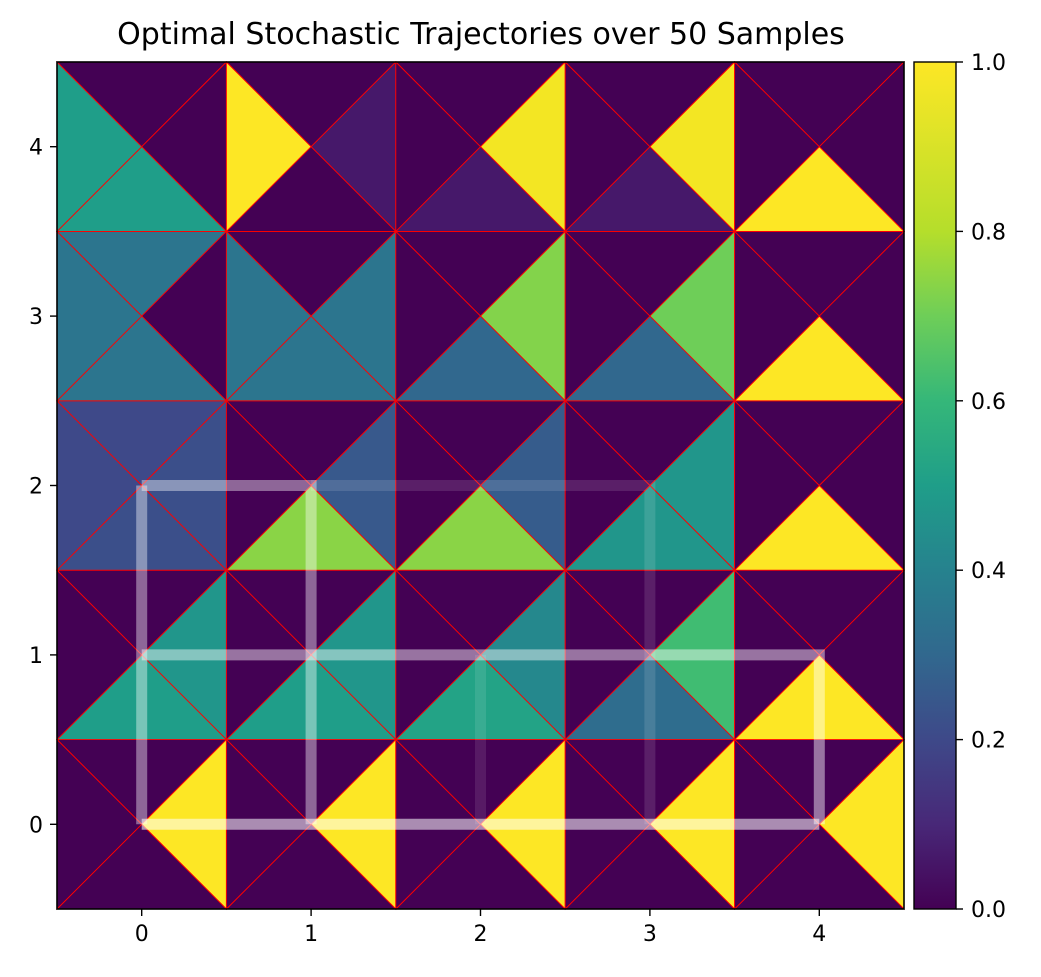 The width and height of the screenshot is (1041, 977). I want to click on cell-triangle-3-1-left, so click(607, 655).